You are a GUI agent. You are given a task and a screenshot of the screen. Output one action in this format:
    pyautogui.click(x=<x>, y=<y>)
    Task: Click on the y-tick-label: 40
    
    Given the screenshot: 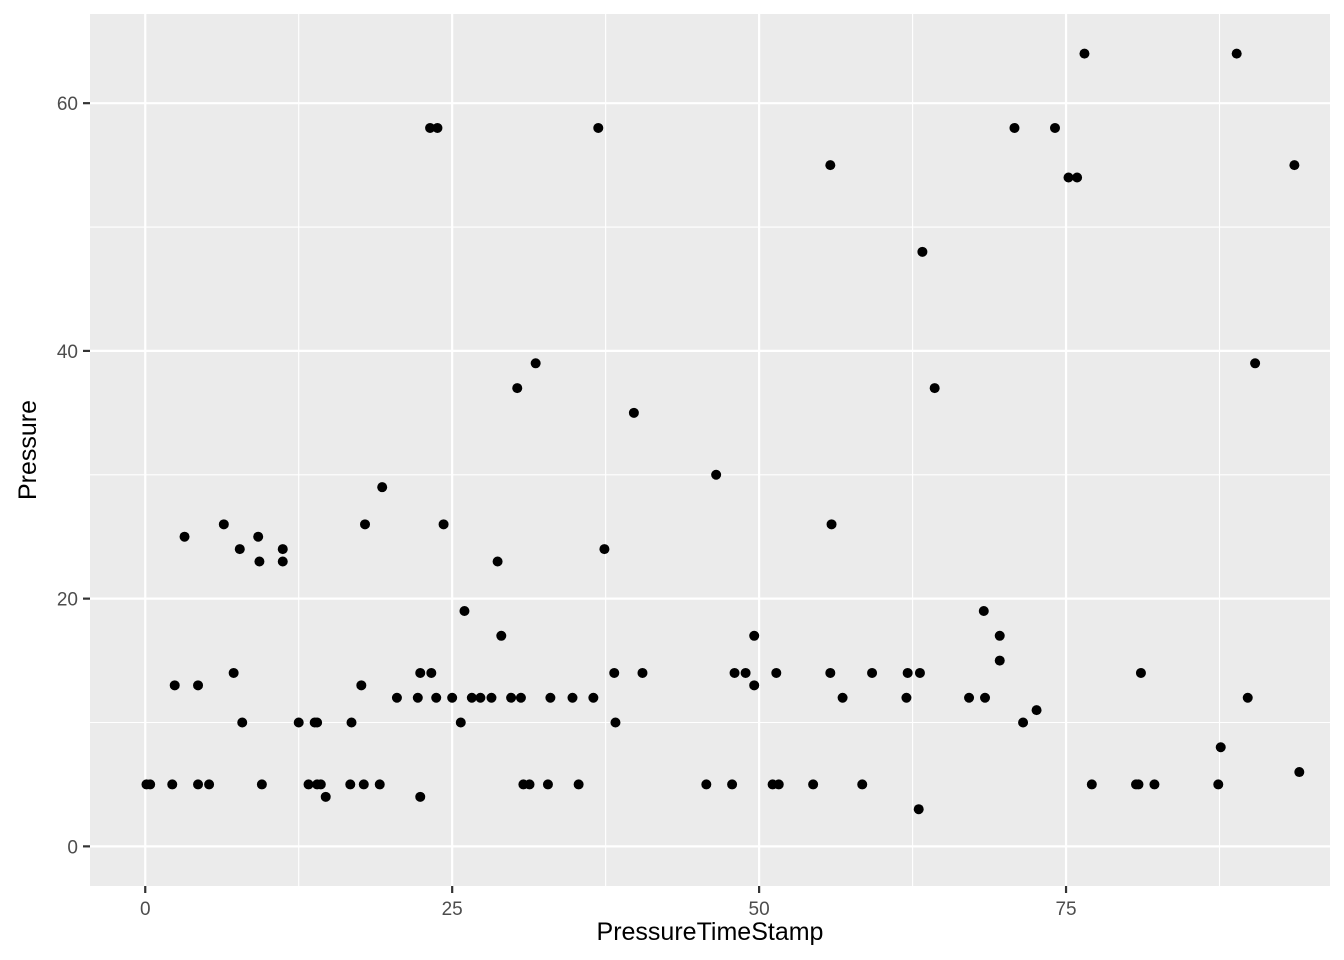 What is the action you would take?
    pyautogui.click(x=67, y=352)
    